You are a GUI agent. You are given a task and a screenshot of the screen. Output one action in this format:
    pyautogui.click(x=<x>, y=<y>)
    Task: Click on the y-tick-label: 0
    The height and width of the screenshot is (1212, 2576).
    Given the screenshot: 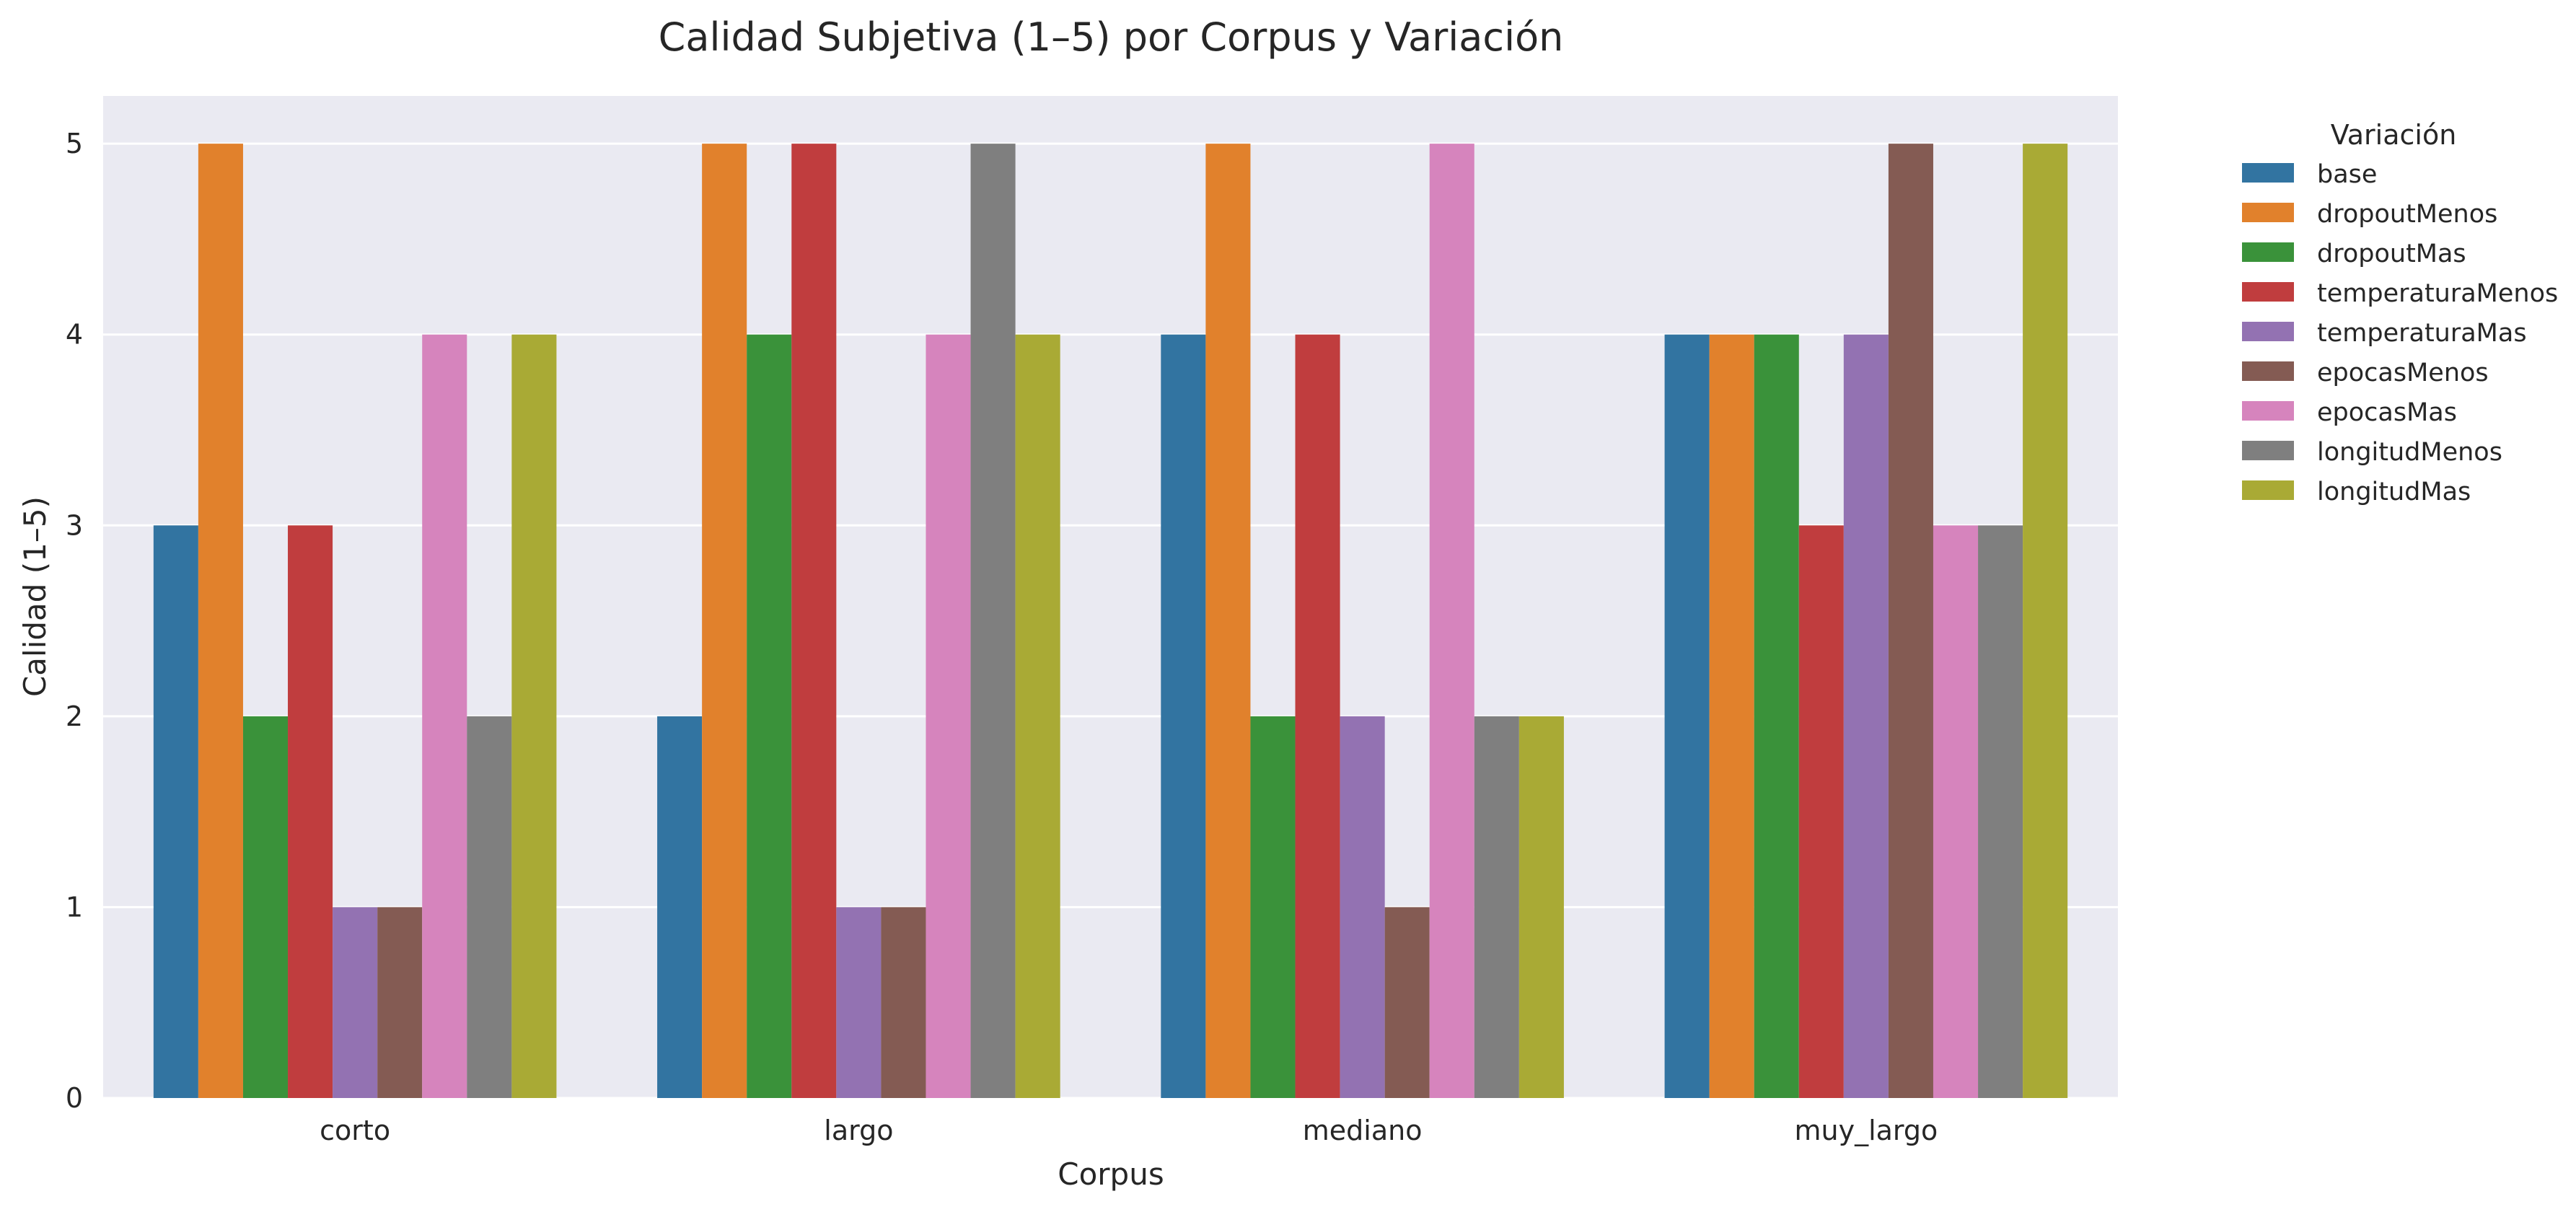 What is the action you would take?
    pyautogui.click(x=74, y=1098)
    